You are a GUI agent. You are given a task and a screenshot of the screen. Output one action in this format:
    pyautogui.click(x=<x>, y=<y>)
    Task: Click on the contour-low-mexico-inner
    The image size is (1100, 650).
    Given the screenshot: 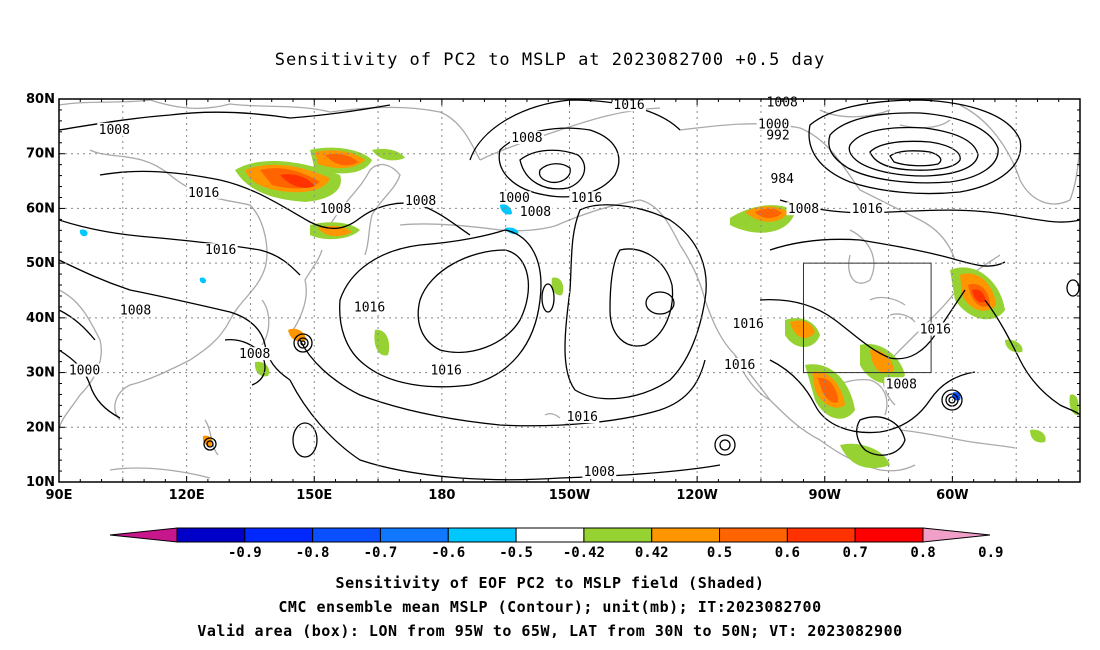 What is the action you would take?
    pyautogui.click(x=725, y=445)
    